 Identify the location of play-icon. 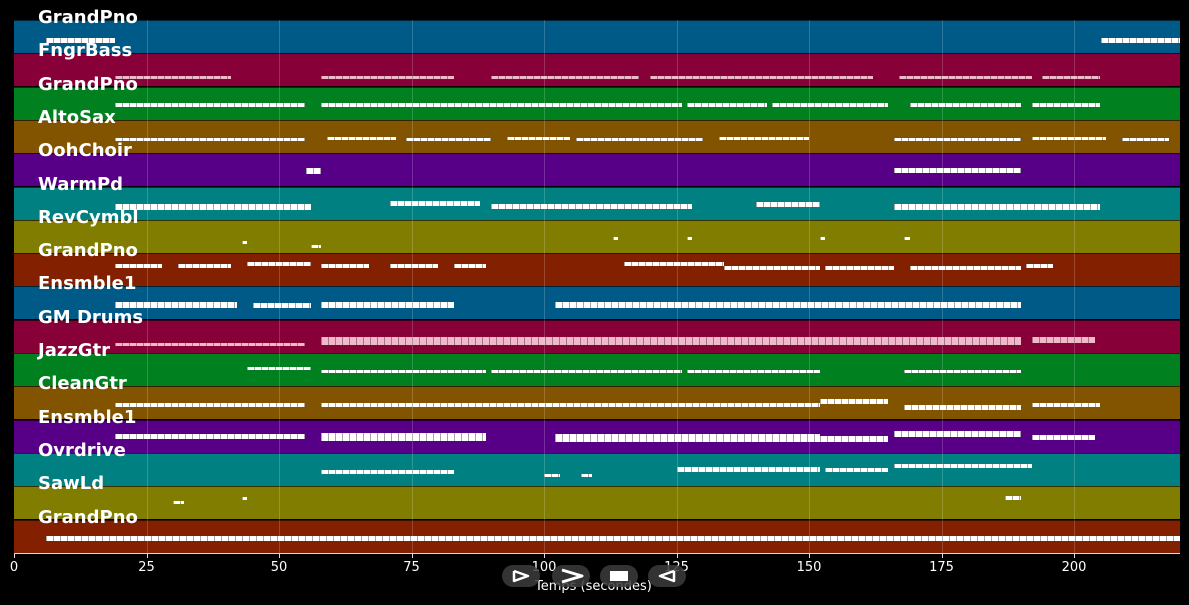
(521, 576).